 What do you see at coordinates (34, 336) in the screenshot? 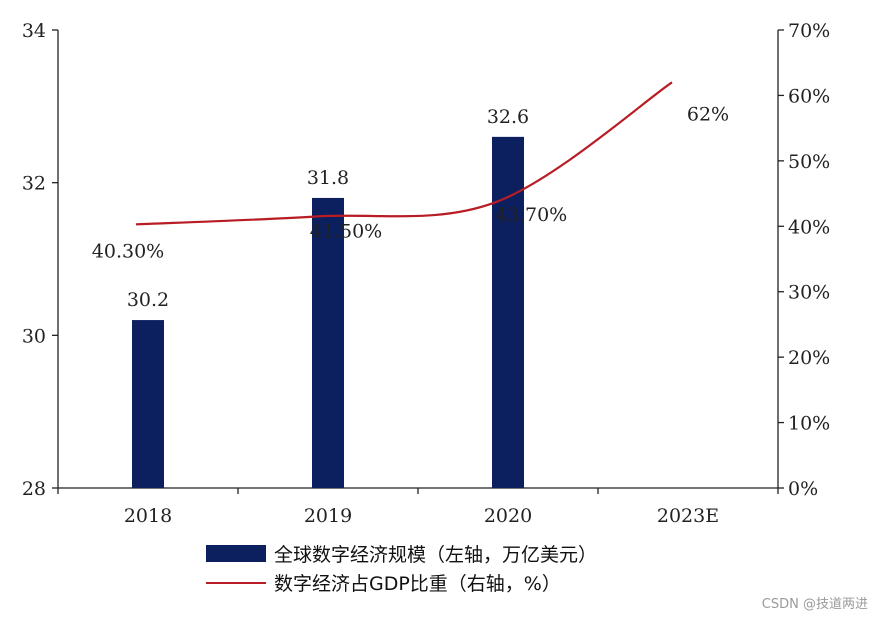
I see `left-tick-label: 30` at bounding box center [34, 336].